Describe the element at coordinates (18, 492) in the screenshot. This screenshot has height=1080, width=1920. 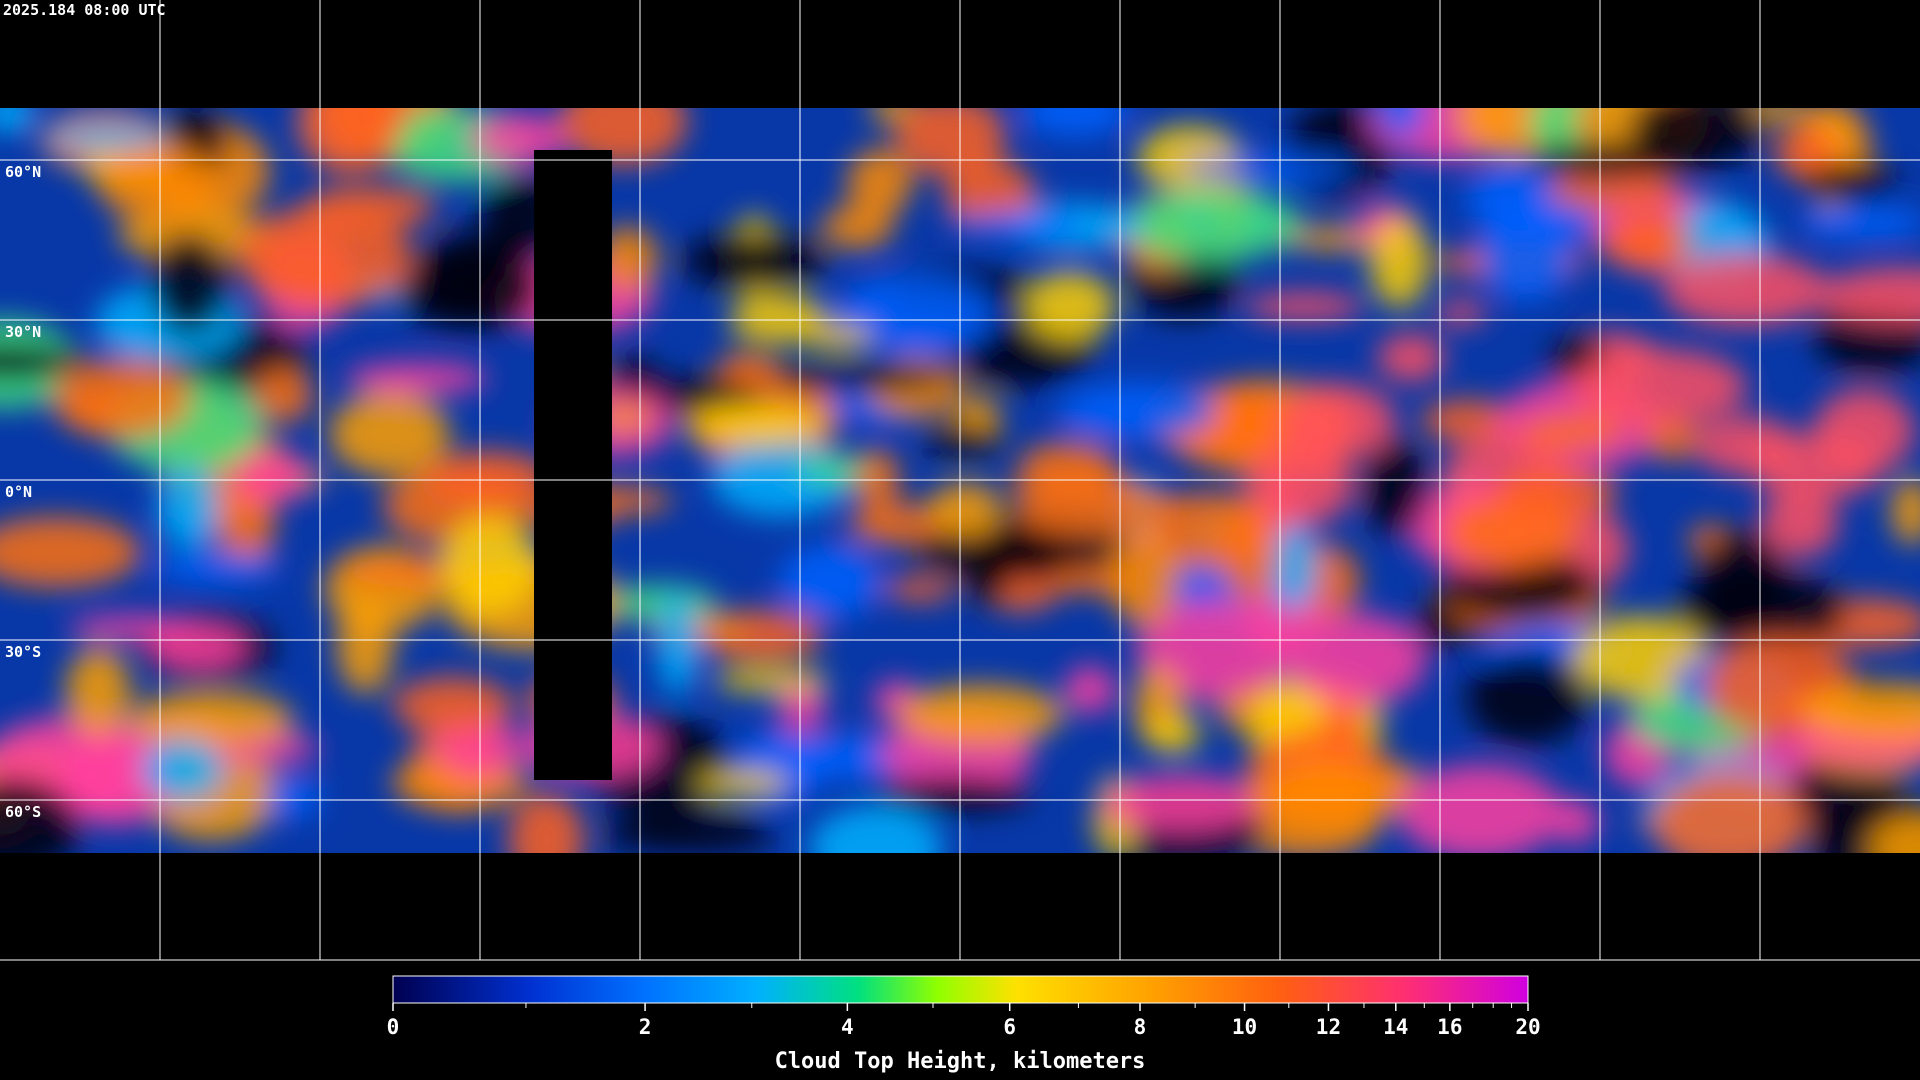
I see `latitude-label: 0°N` at that location.